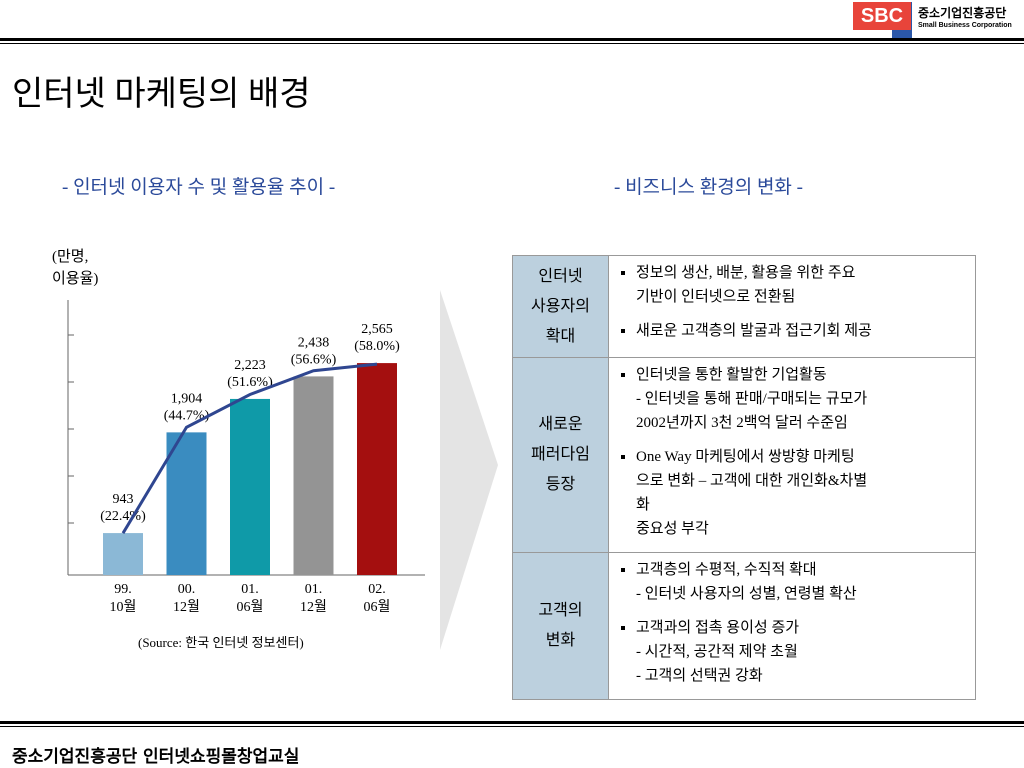 The width and height of the screenshot is (1024, 768). Describe the element at coordinates (469, 470) in the screenshot. I see `arrow` at that location.